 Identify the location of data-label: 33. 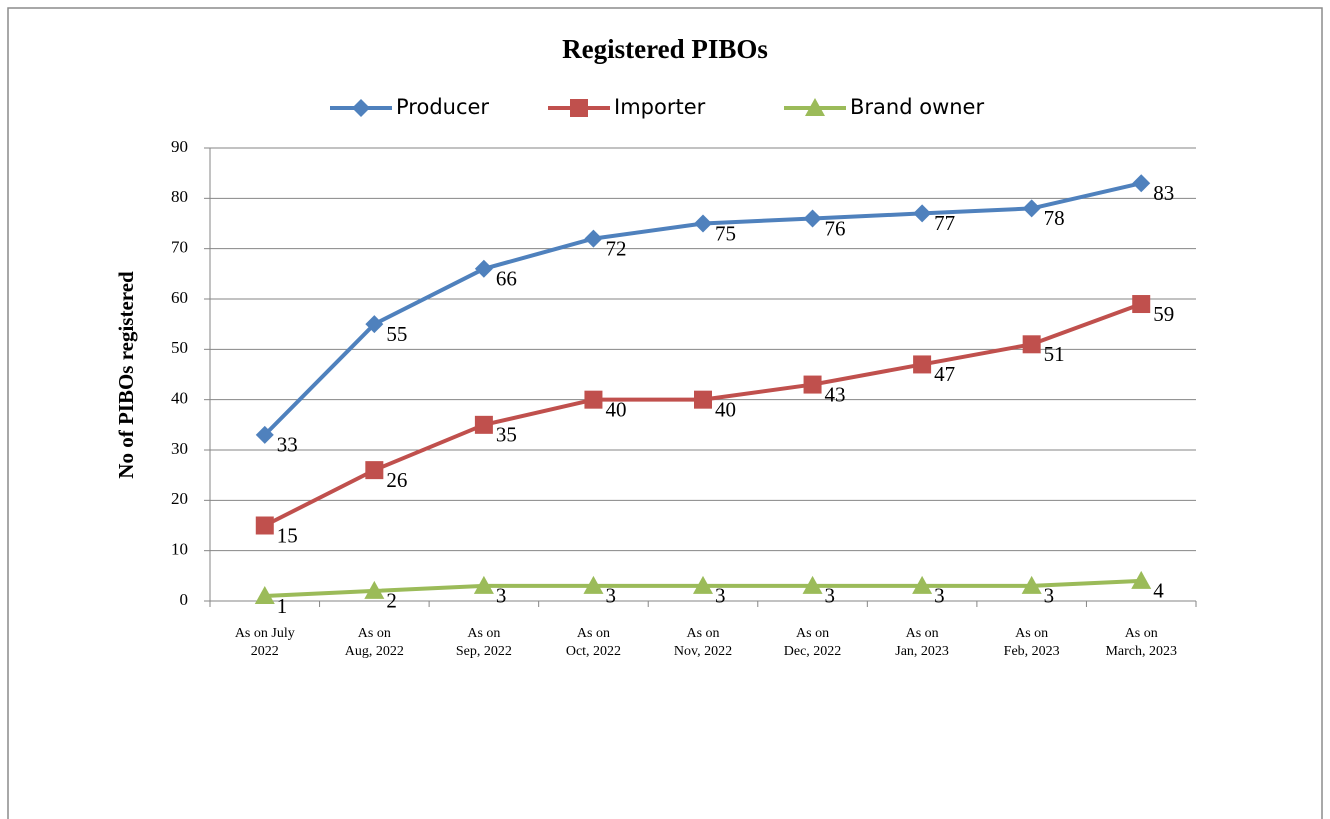
(287, 445).